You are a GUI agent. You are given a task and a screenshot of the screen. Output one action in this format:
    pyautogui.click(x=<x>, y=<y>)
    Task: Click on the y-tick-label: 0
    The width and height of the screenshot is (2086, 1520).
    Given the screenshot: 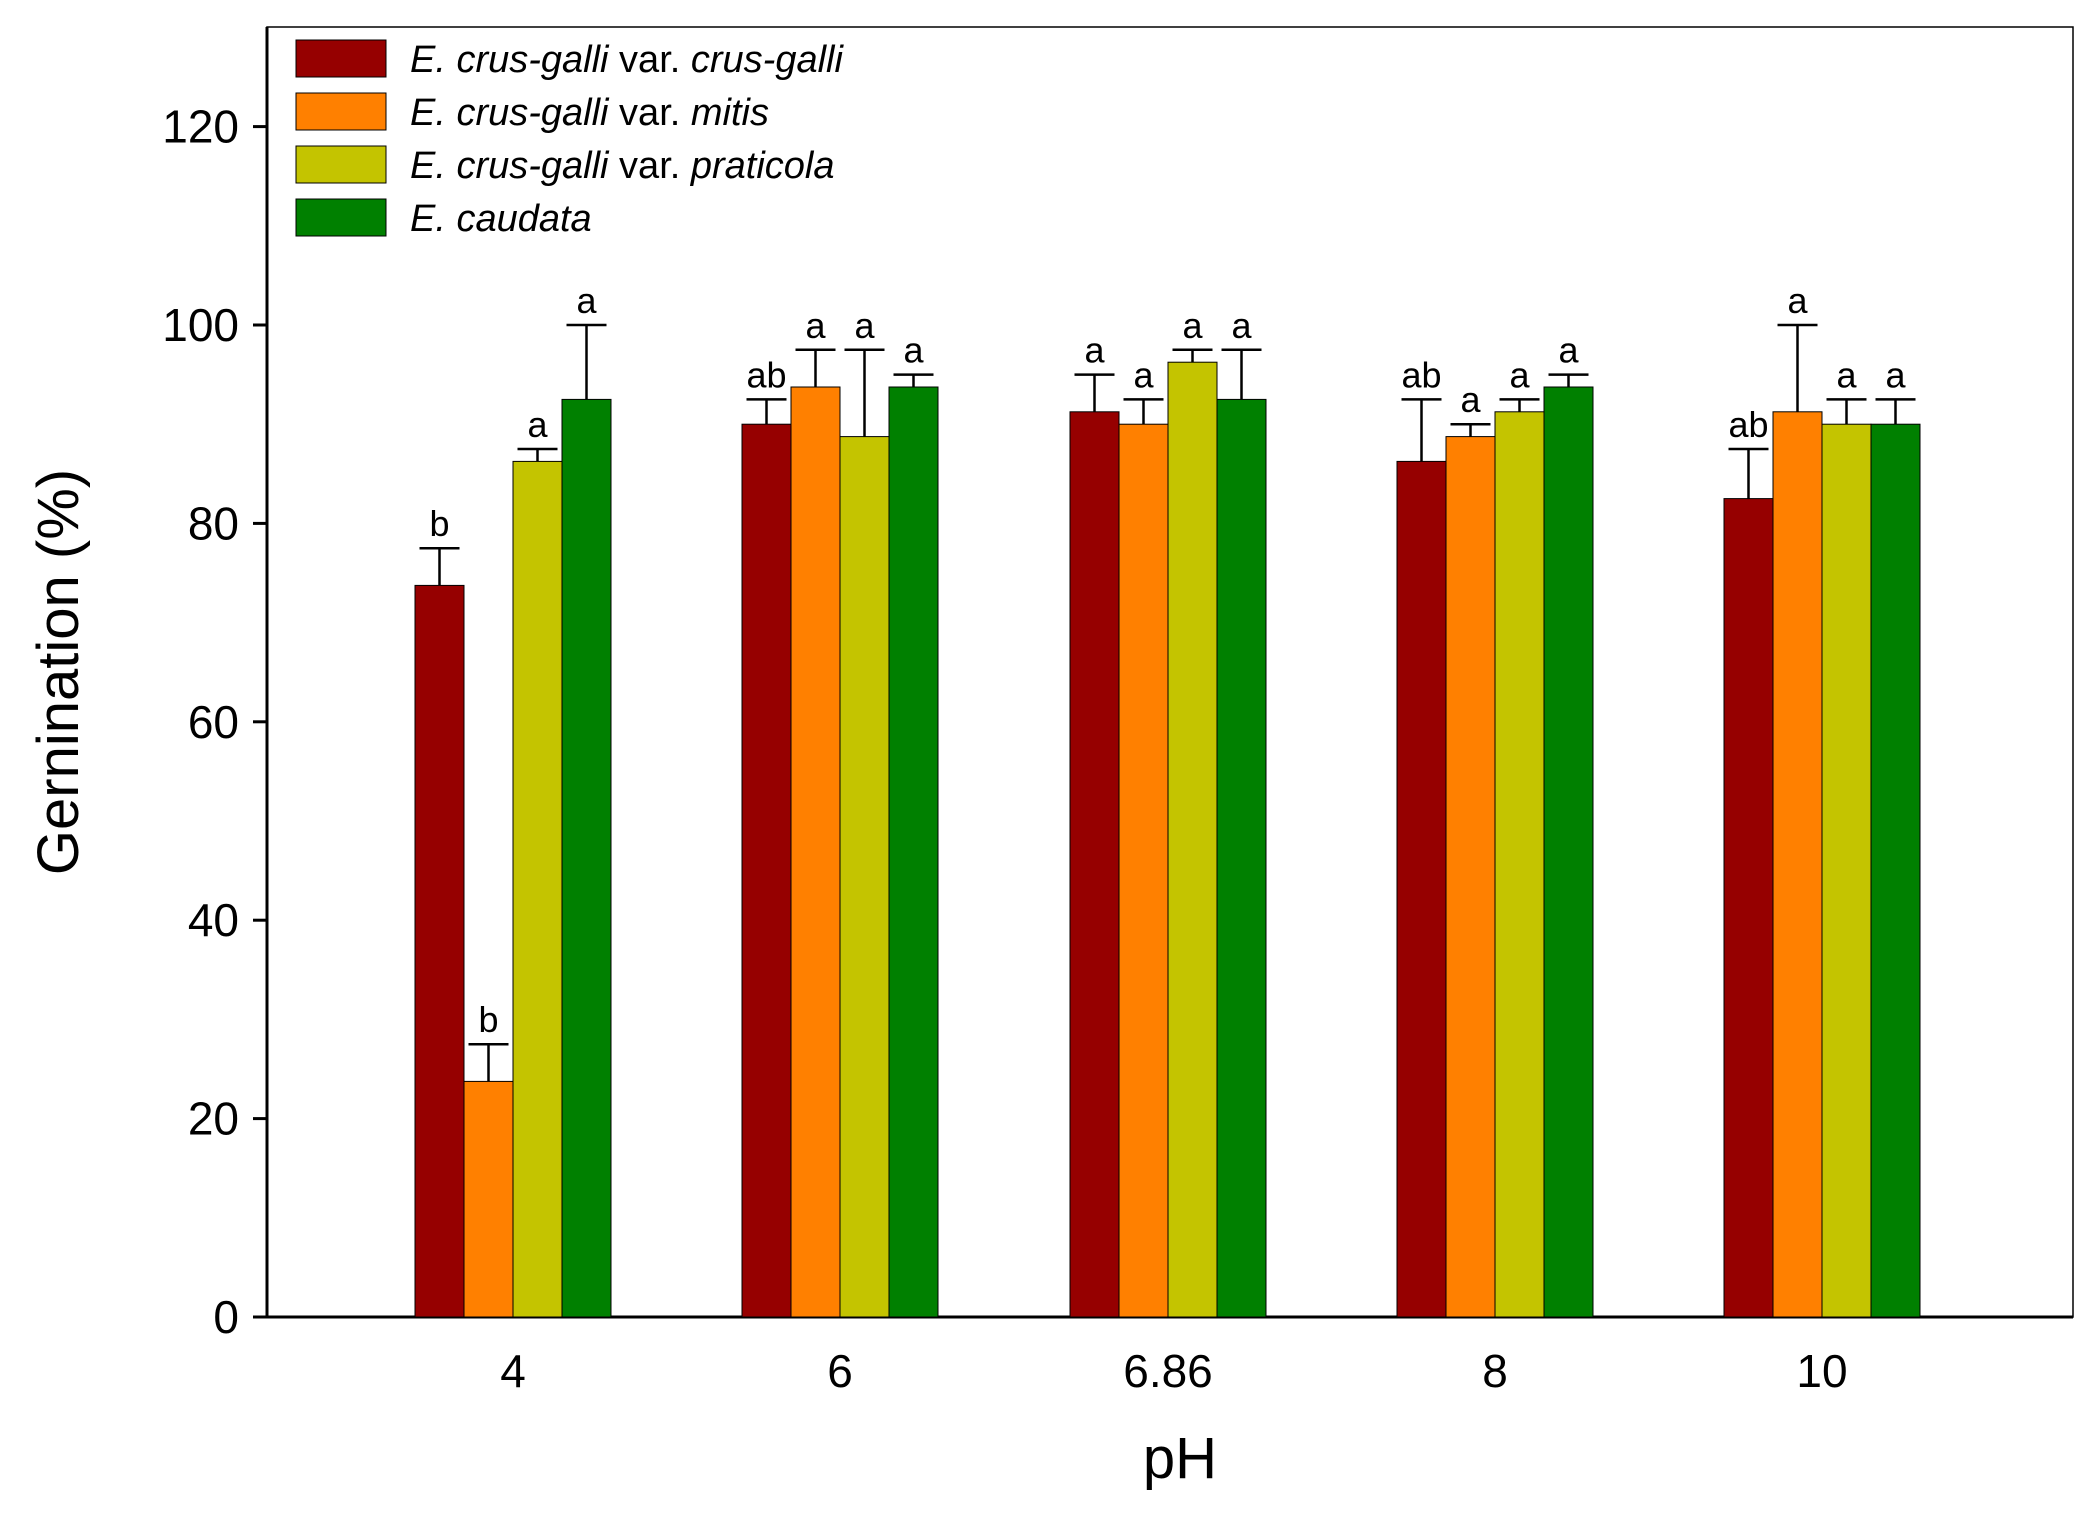 What is the action you would take?
    pyautogui.click(x=226, y=1317)
    